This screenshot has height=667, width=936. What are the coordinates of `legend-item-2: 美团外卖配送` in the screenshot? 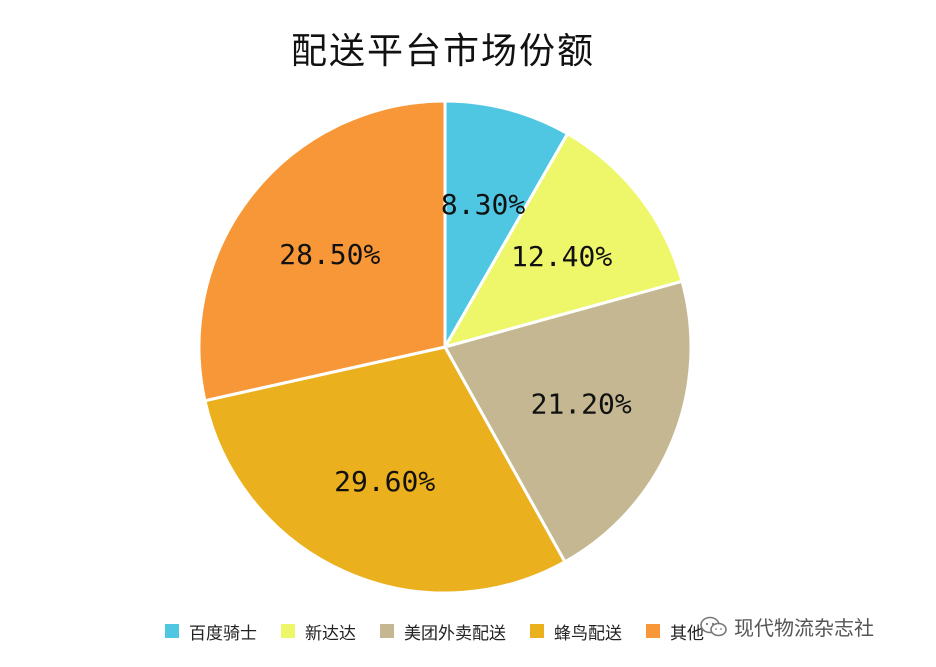 It's located at (443, 631).